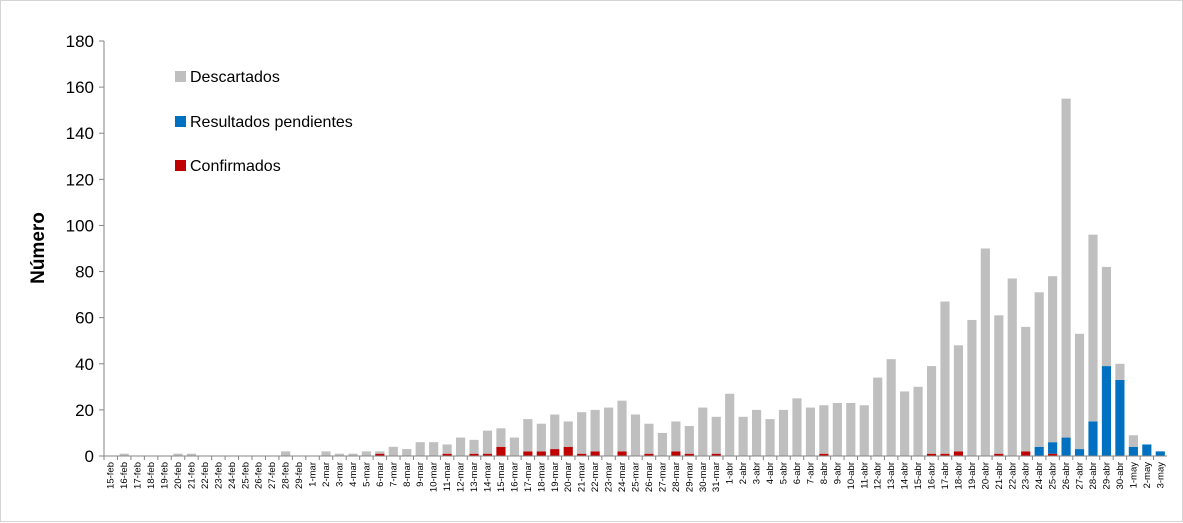  What do you see at coordinates (124, 475) in the screenshot?
I see `x-tick-label: 16-feb` at bounding box center [124, 475].